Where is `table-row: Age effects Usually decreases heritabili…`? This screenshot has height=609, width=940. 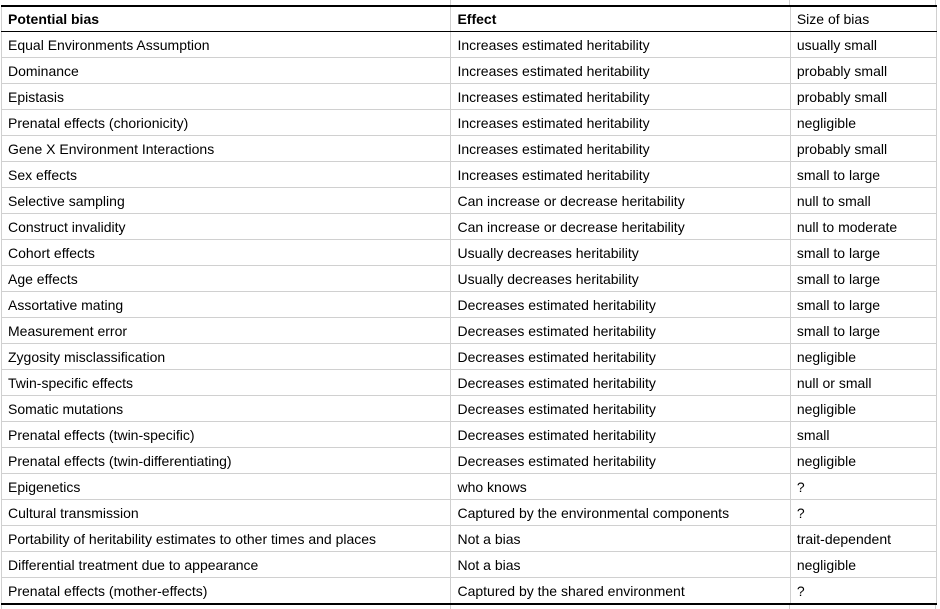 table-row: Age effects Usually decreases heritabili… is located at coordinates (469, 278).